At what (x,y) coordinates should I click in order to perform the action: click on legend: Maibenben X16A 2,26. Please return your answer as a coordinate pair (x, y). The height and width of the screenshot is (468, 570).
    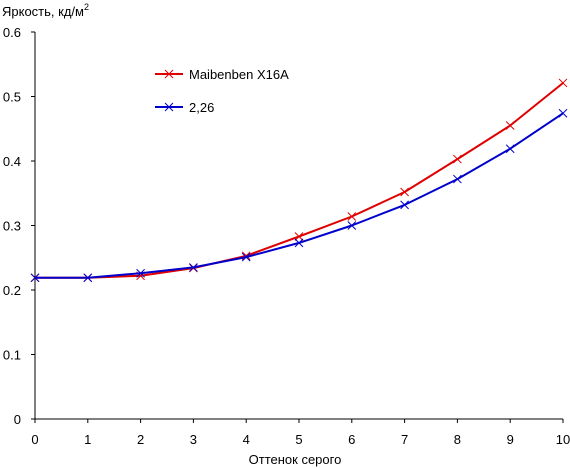
    Looking at the image, I should click on (222, 91).